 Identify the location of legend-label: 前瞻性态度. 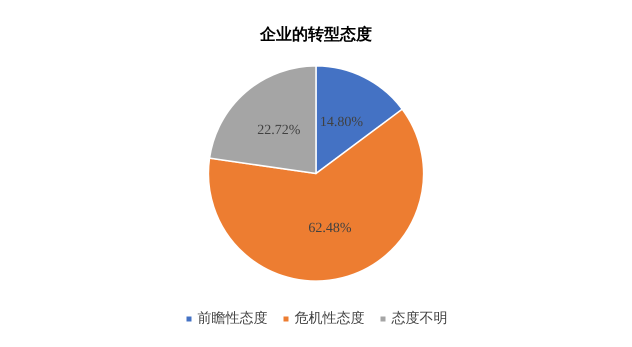
(233, 318).